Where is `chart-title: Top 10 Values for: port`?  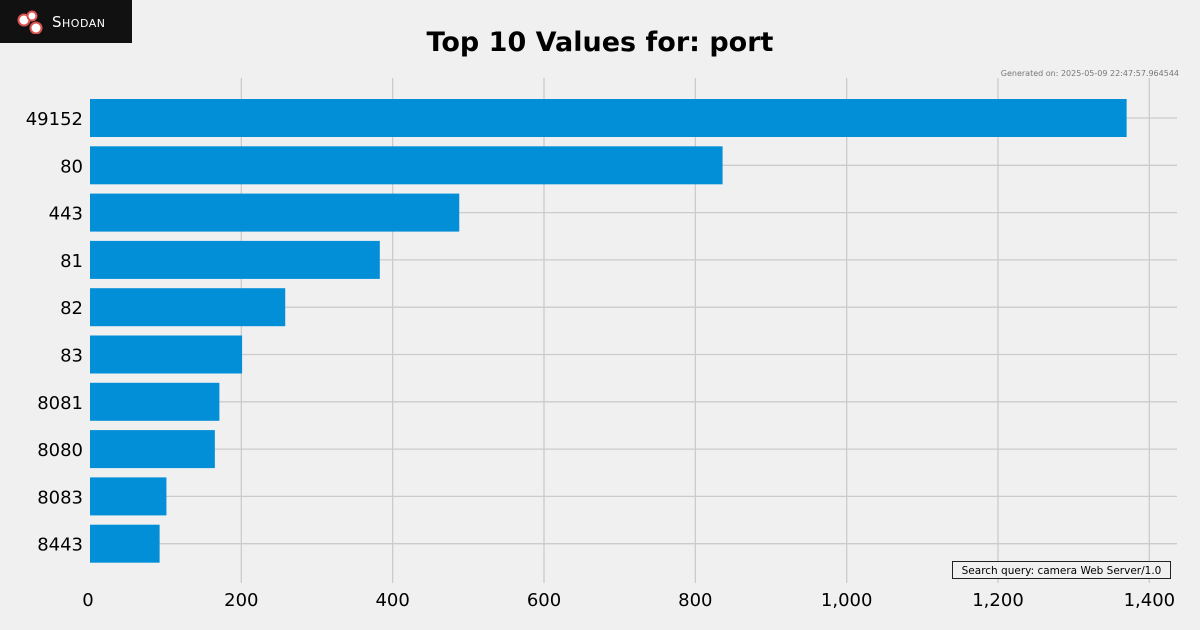
chart-title: Top 10 Values for: port is located at coordinates (600, 42).